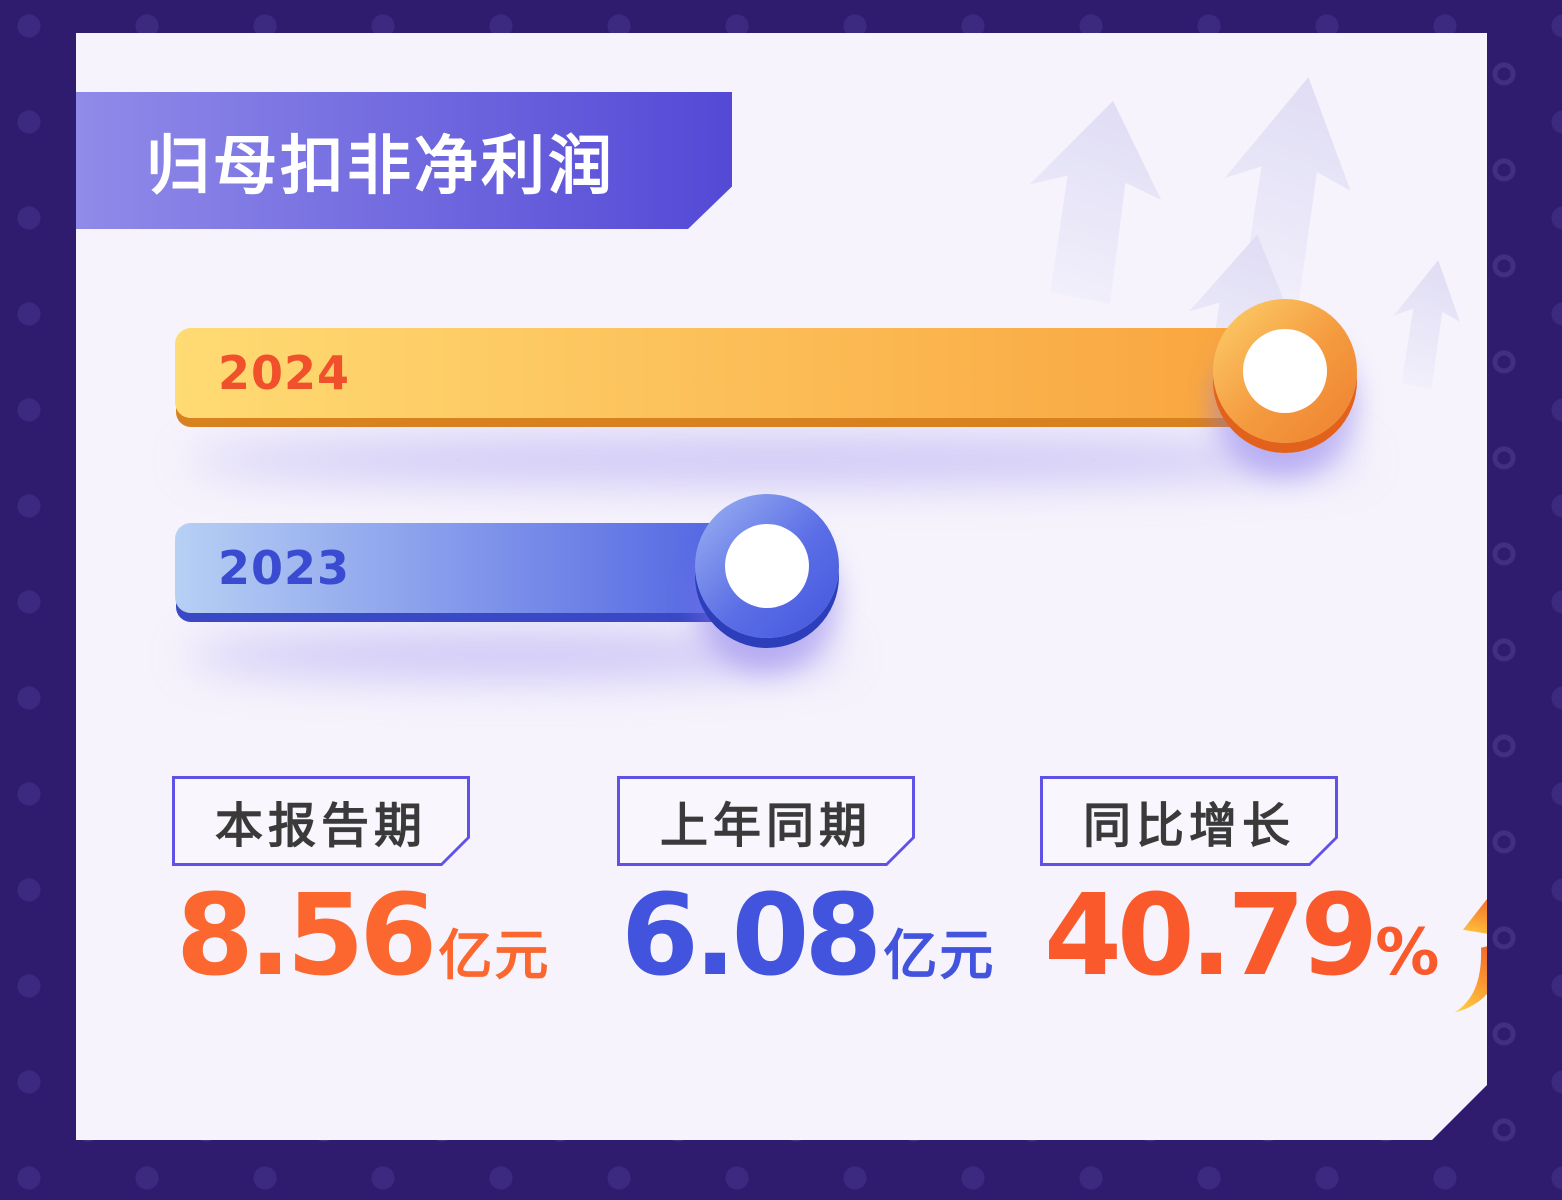 This screenshot has height=1200, width=1562. What do you see at coordinates (1487, 955) in the screenshot?
I see `growth-up-arrow-icon` at bounding box center [1487, 955].